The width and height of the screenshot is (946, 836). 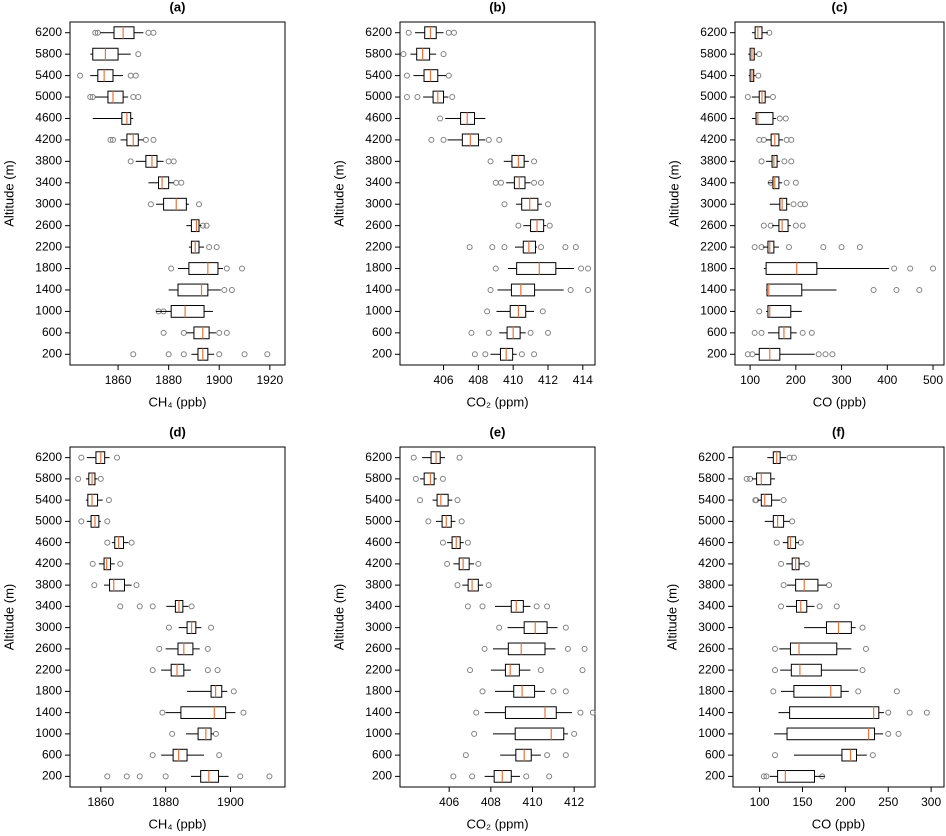 I want to click on x-tick-label: 100, so click(x=750, y=380).